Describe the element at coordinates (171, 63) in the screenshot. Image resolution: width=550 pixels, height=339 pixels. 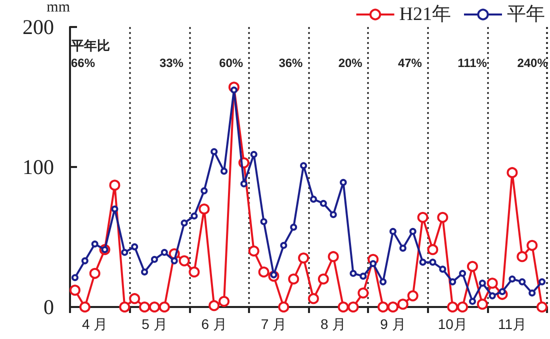
I see `annotation: 33%` at that location.